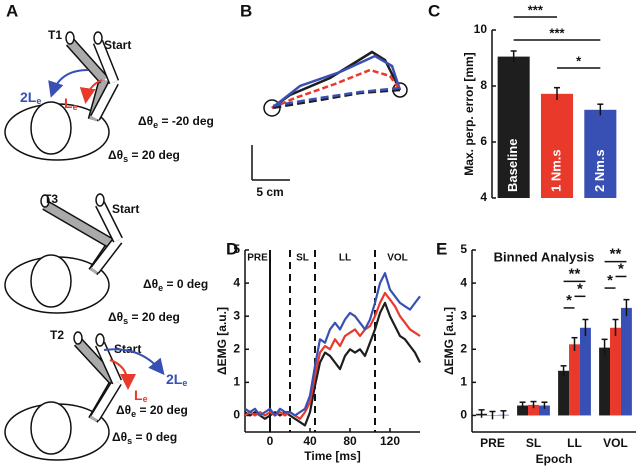 This screenshot has width=640, height=469. I want to click on label: Δθs = 20 deg, so click(144, 318).